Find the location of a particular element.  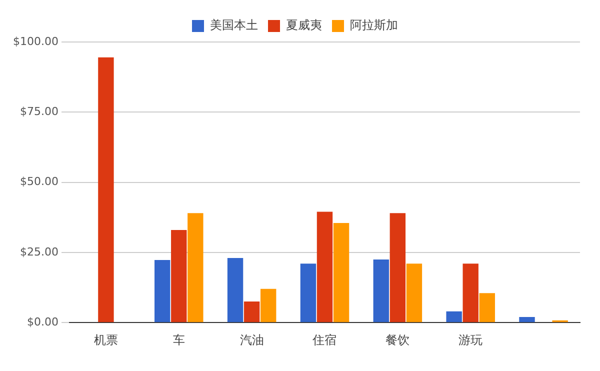

y-tick-label: $50.00 is located at coordinates (39, 181).